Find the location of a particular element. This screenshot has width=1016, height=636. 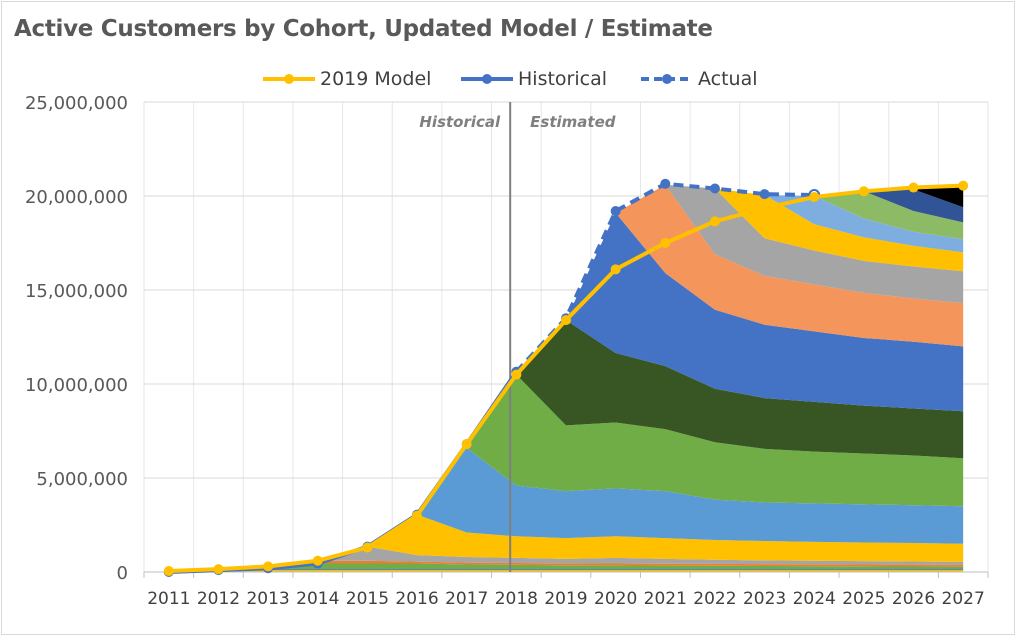

y-tick-label: 10,000,000 is located at coordinates (76, 385).